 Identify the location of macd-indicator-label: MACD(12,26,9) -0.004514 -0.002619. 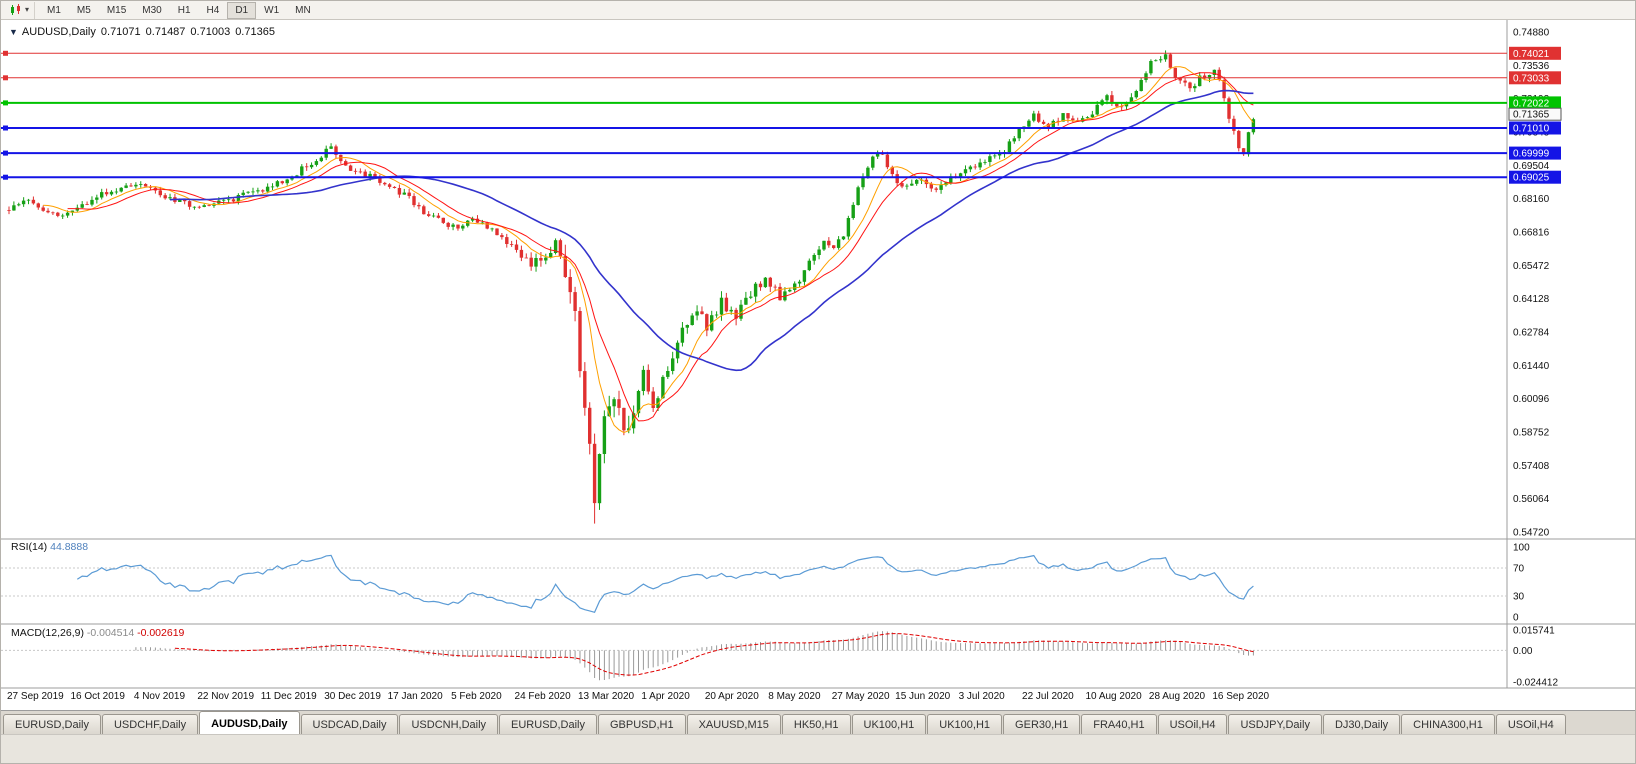
(98, 633).